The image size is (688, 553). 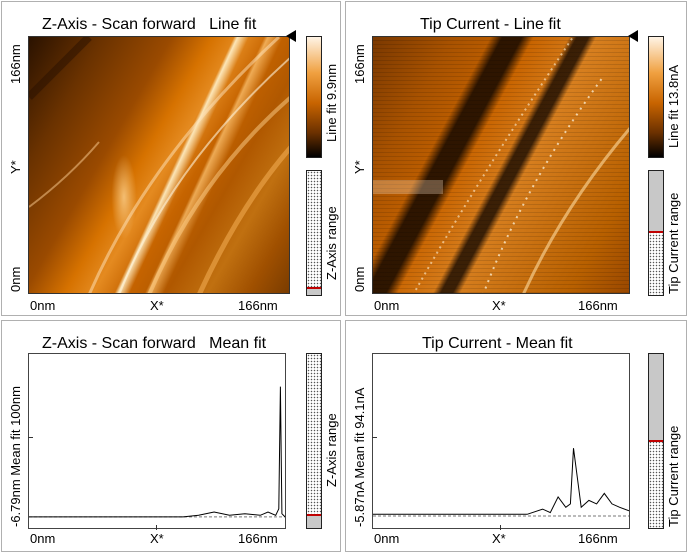 What do you see at coordinates (154, 343) in the screenshot?
I see `panel-title: Z-Axis - Scan forward Mean fit` at bounding box center [154, 343].